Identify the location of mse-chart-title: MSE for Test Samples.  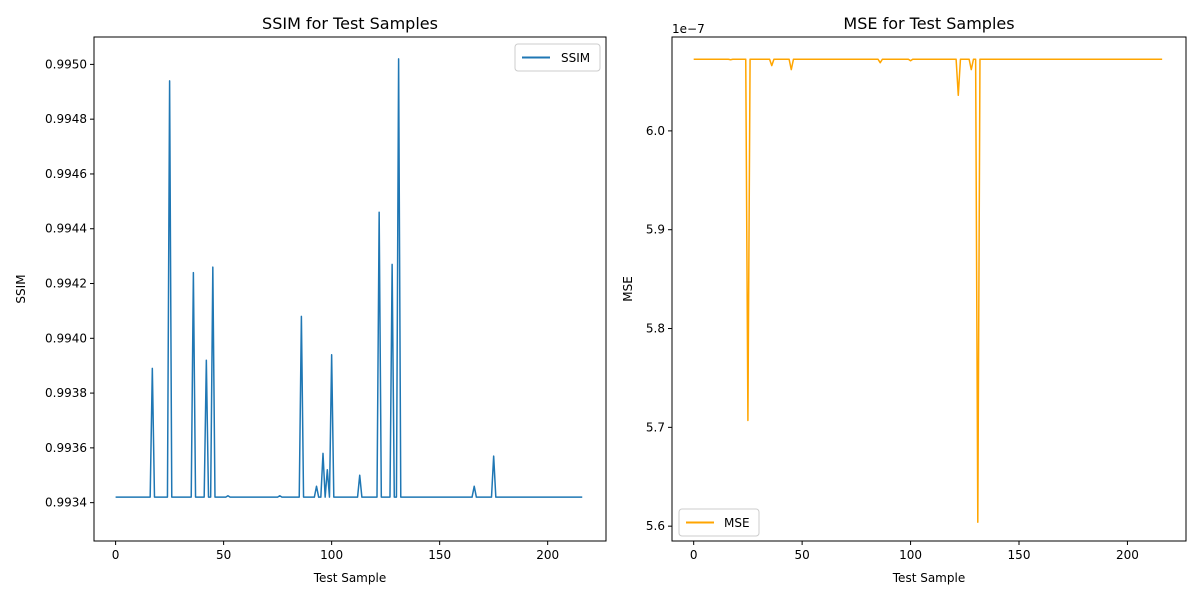
(928, 23).